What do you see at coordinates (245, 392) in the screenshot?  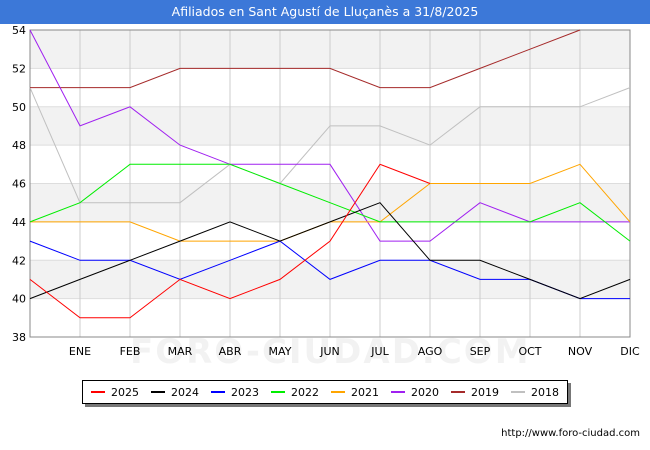 I see `legend-label-2023: 2023` at bounding box center [245, 392].